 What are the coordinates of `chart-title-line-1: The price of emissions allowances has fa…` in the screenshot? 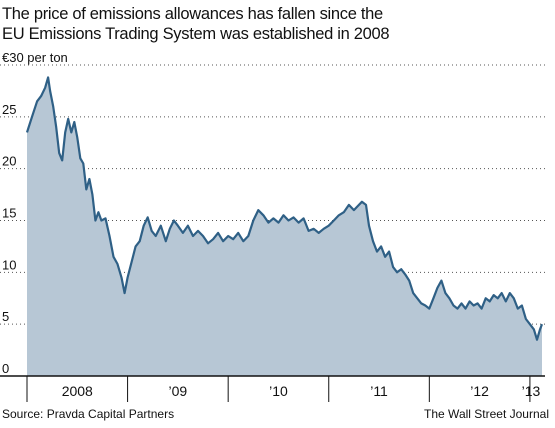 It's located at (192, 14).